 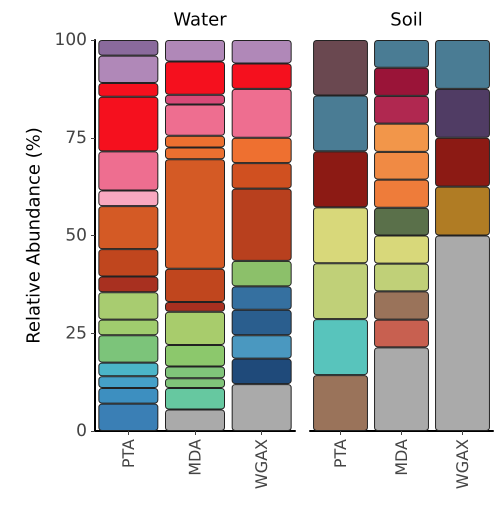 What do you see at coordinates (34, 235) in the screenshot?
I see `y-axis-title: Relative Abundance (%)` at bounding box center [34, 235].